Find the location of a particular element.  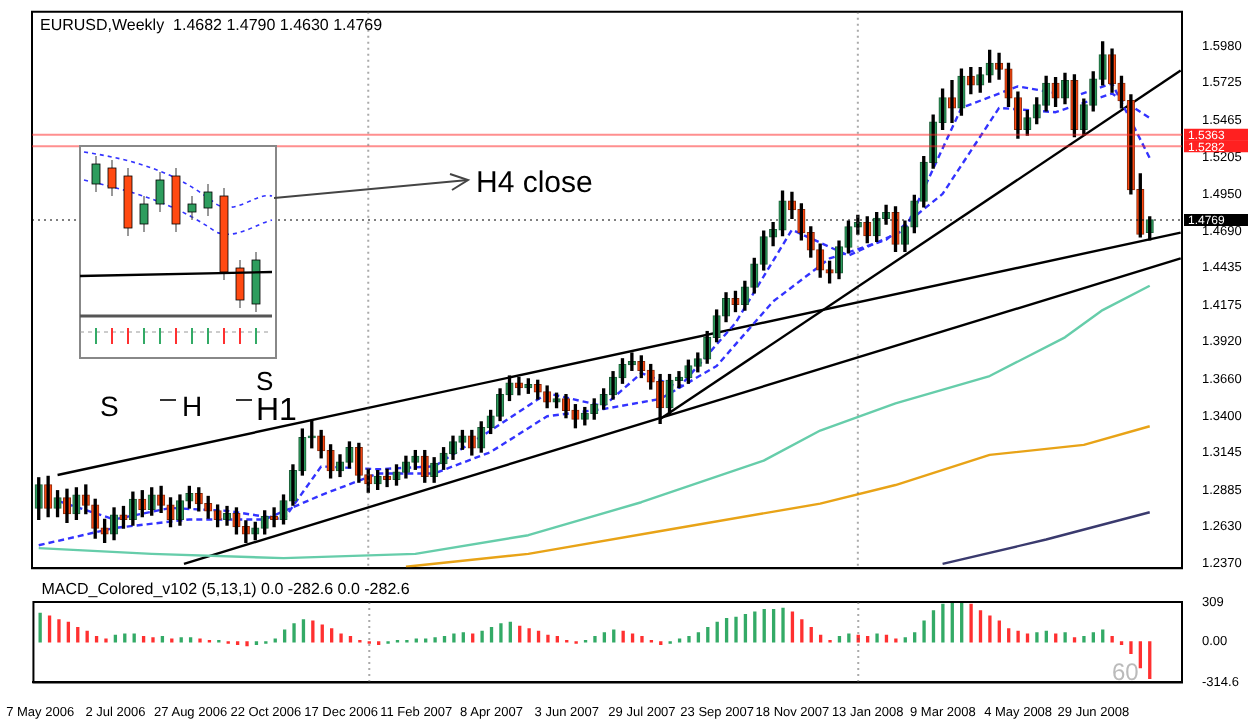

chart-title: MACD_Colored_v102 (5,13,1) 0.0 -282.6 0.0 -282.6 is located at coordinates (226, 589).